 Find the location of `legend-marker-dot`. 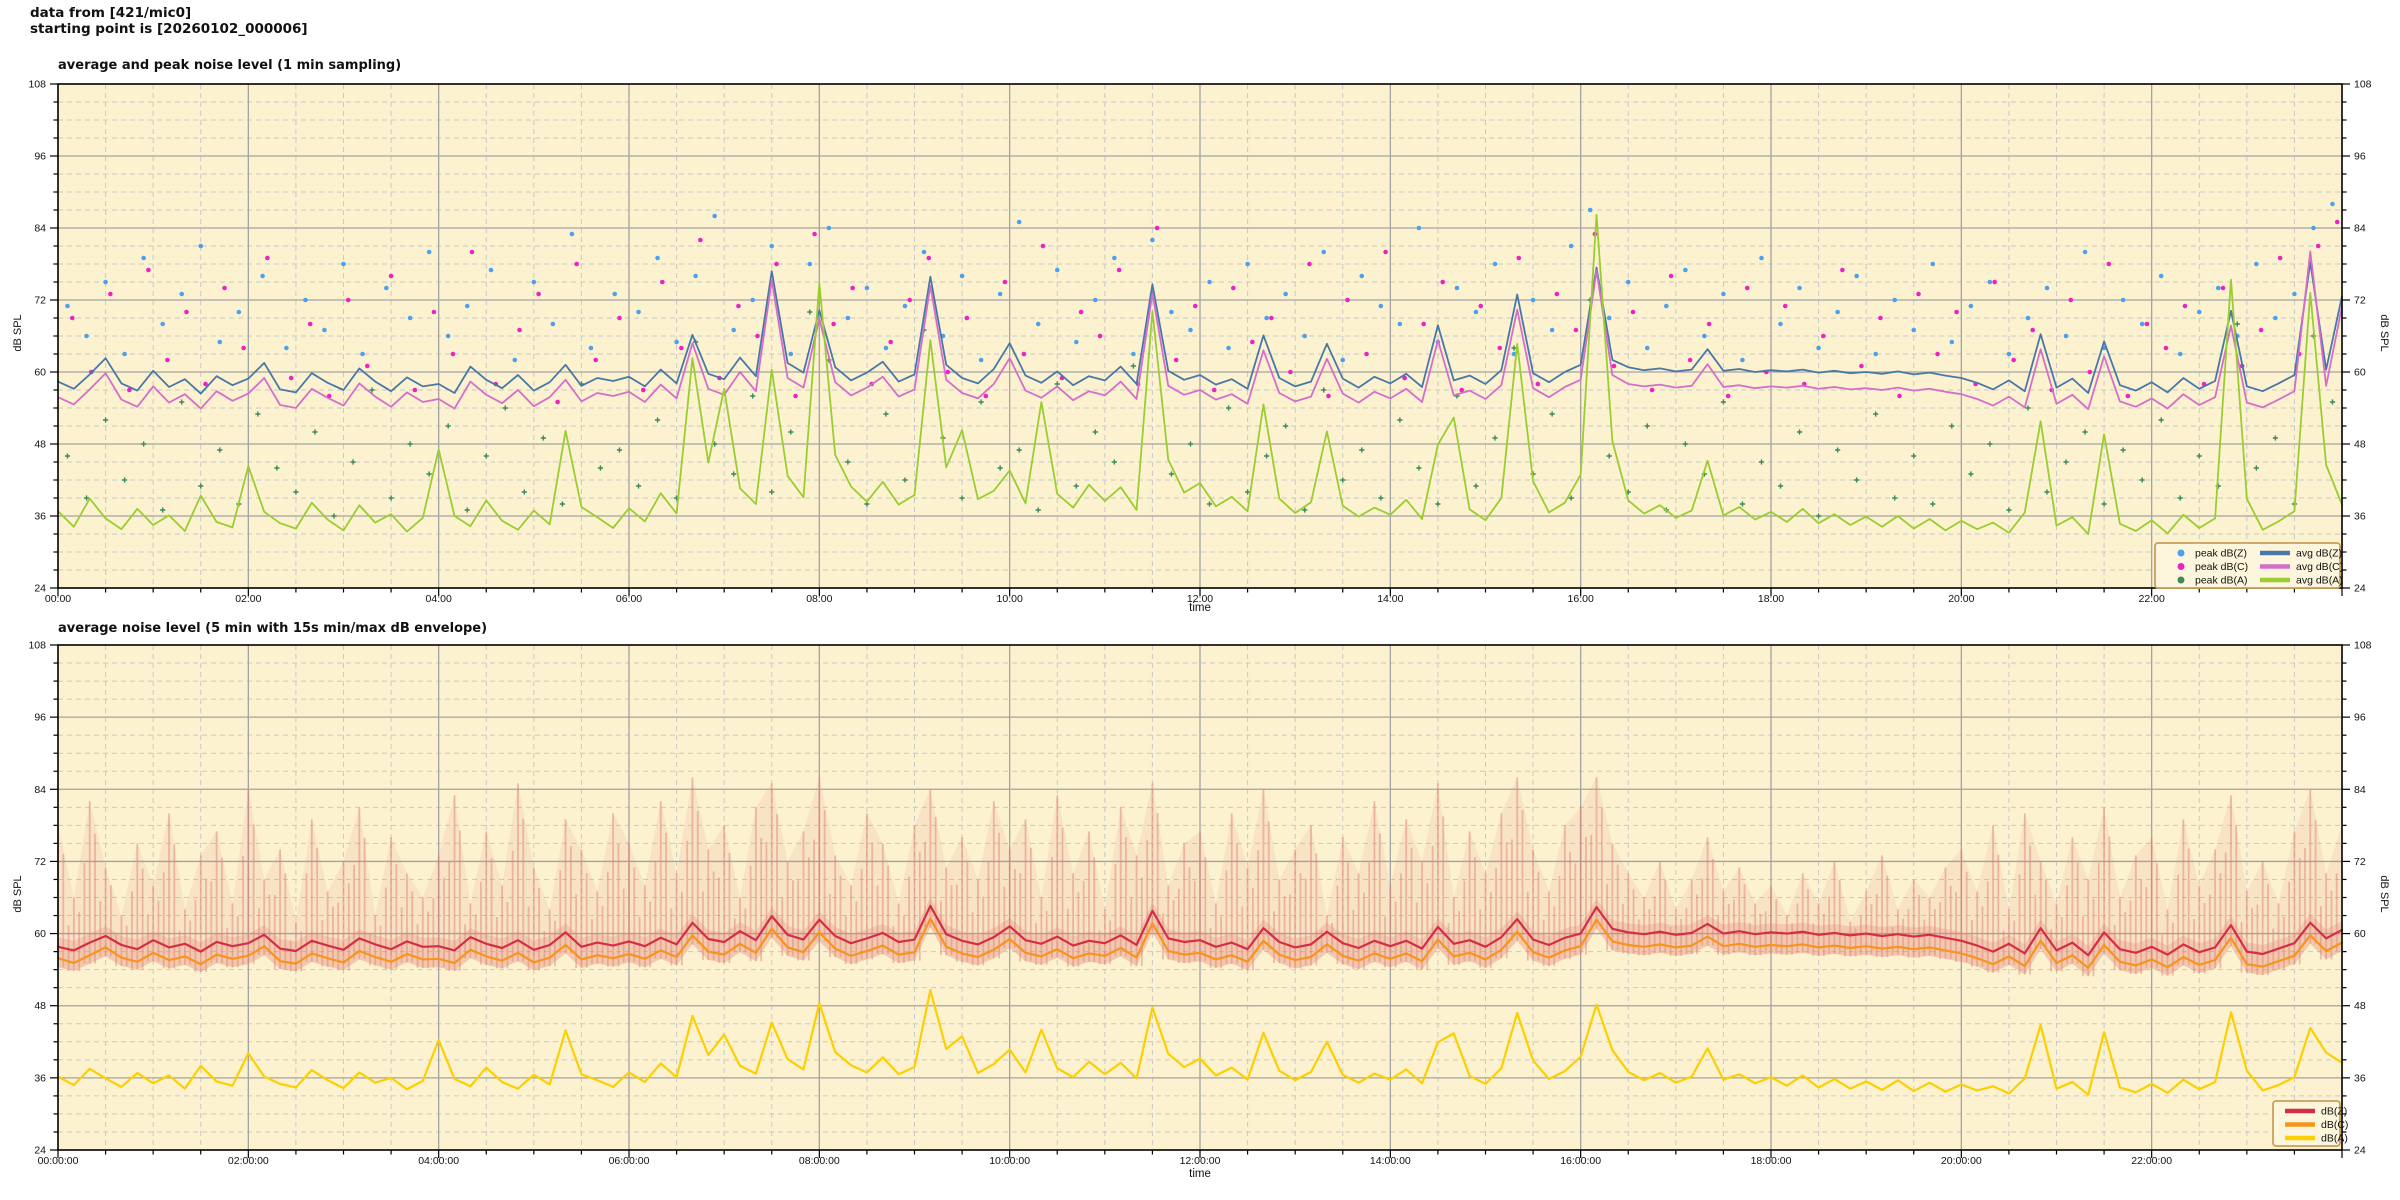

legend-marker-dot is located at coordinates (2181, 553).